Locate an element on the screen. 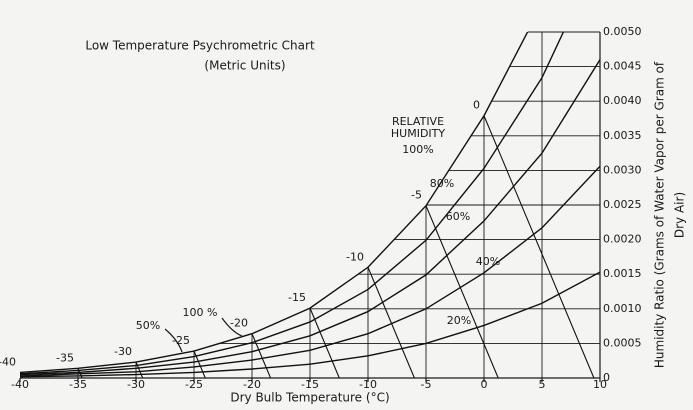 The width and height of the screenshot is (693, 410). wet-bulb-label: -10 is located at coordinates (355, 256).